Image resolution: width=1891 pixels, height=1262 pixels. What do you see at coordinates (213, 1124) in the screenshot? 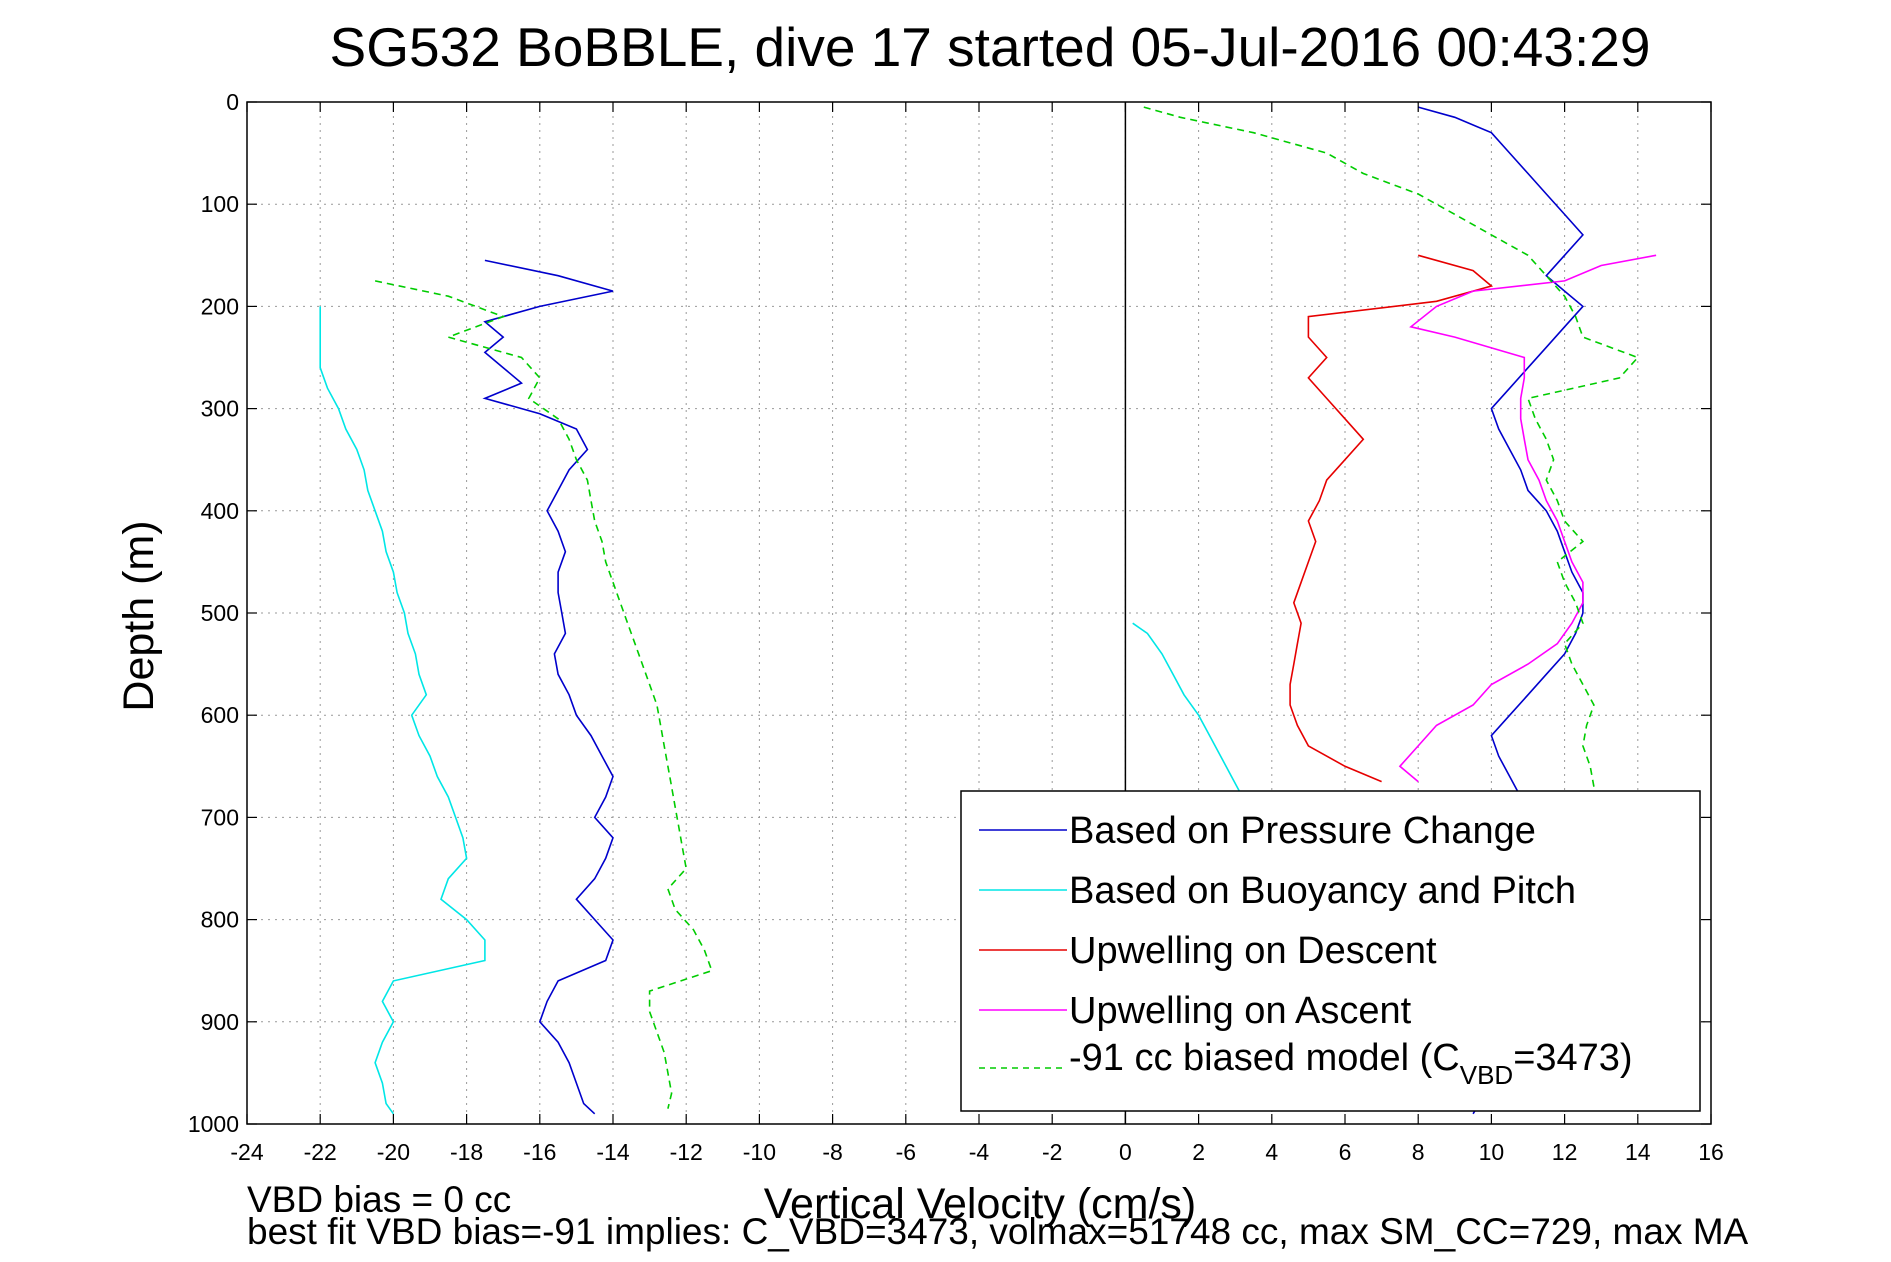
I see `y-tick-label: 1000` at bounding box center [213, 1124].